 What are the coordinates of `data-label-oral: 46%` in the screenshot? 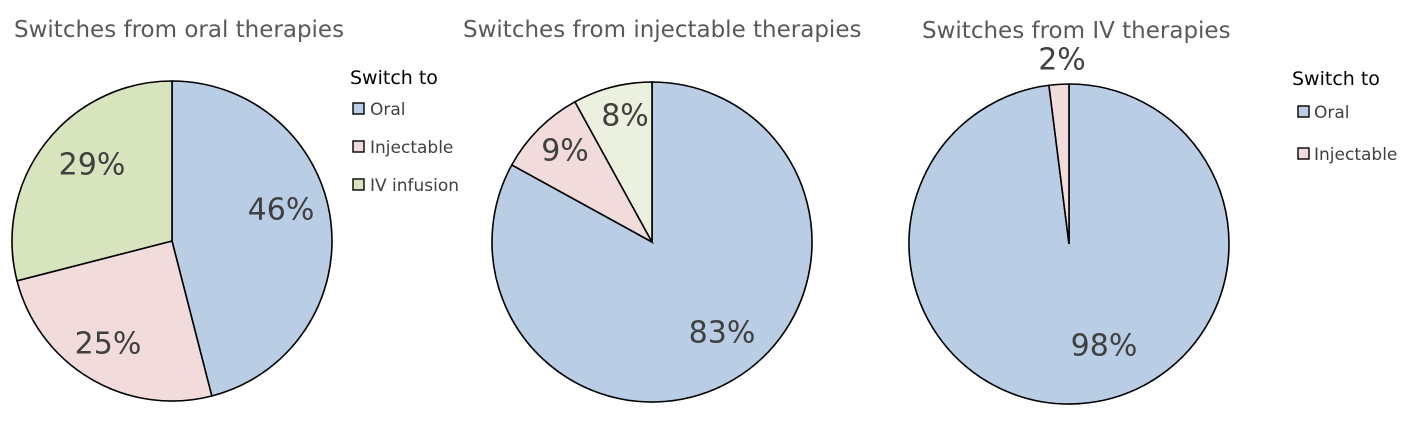 It's located at (281, 210).